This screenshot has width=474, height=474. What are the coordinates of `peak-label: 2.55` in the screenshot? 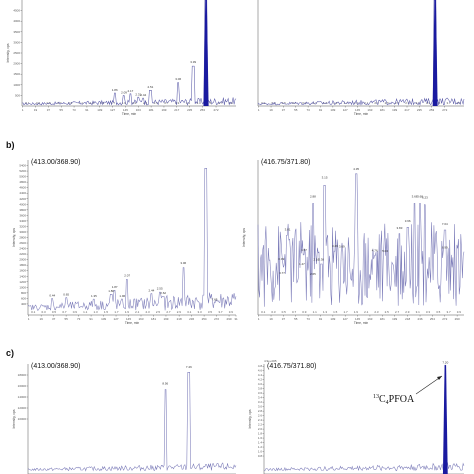 It's located at (160, 289).